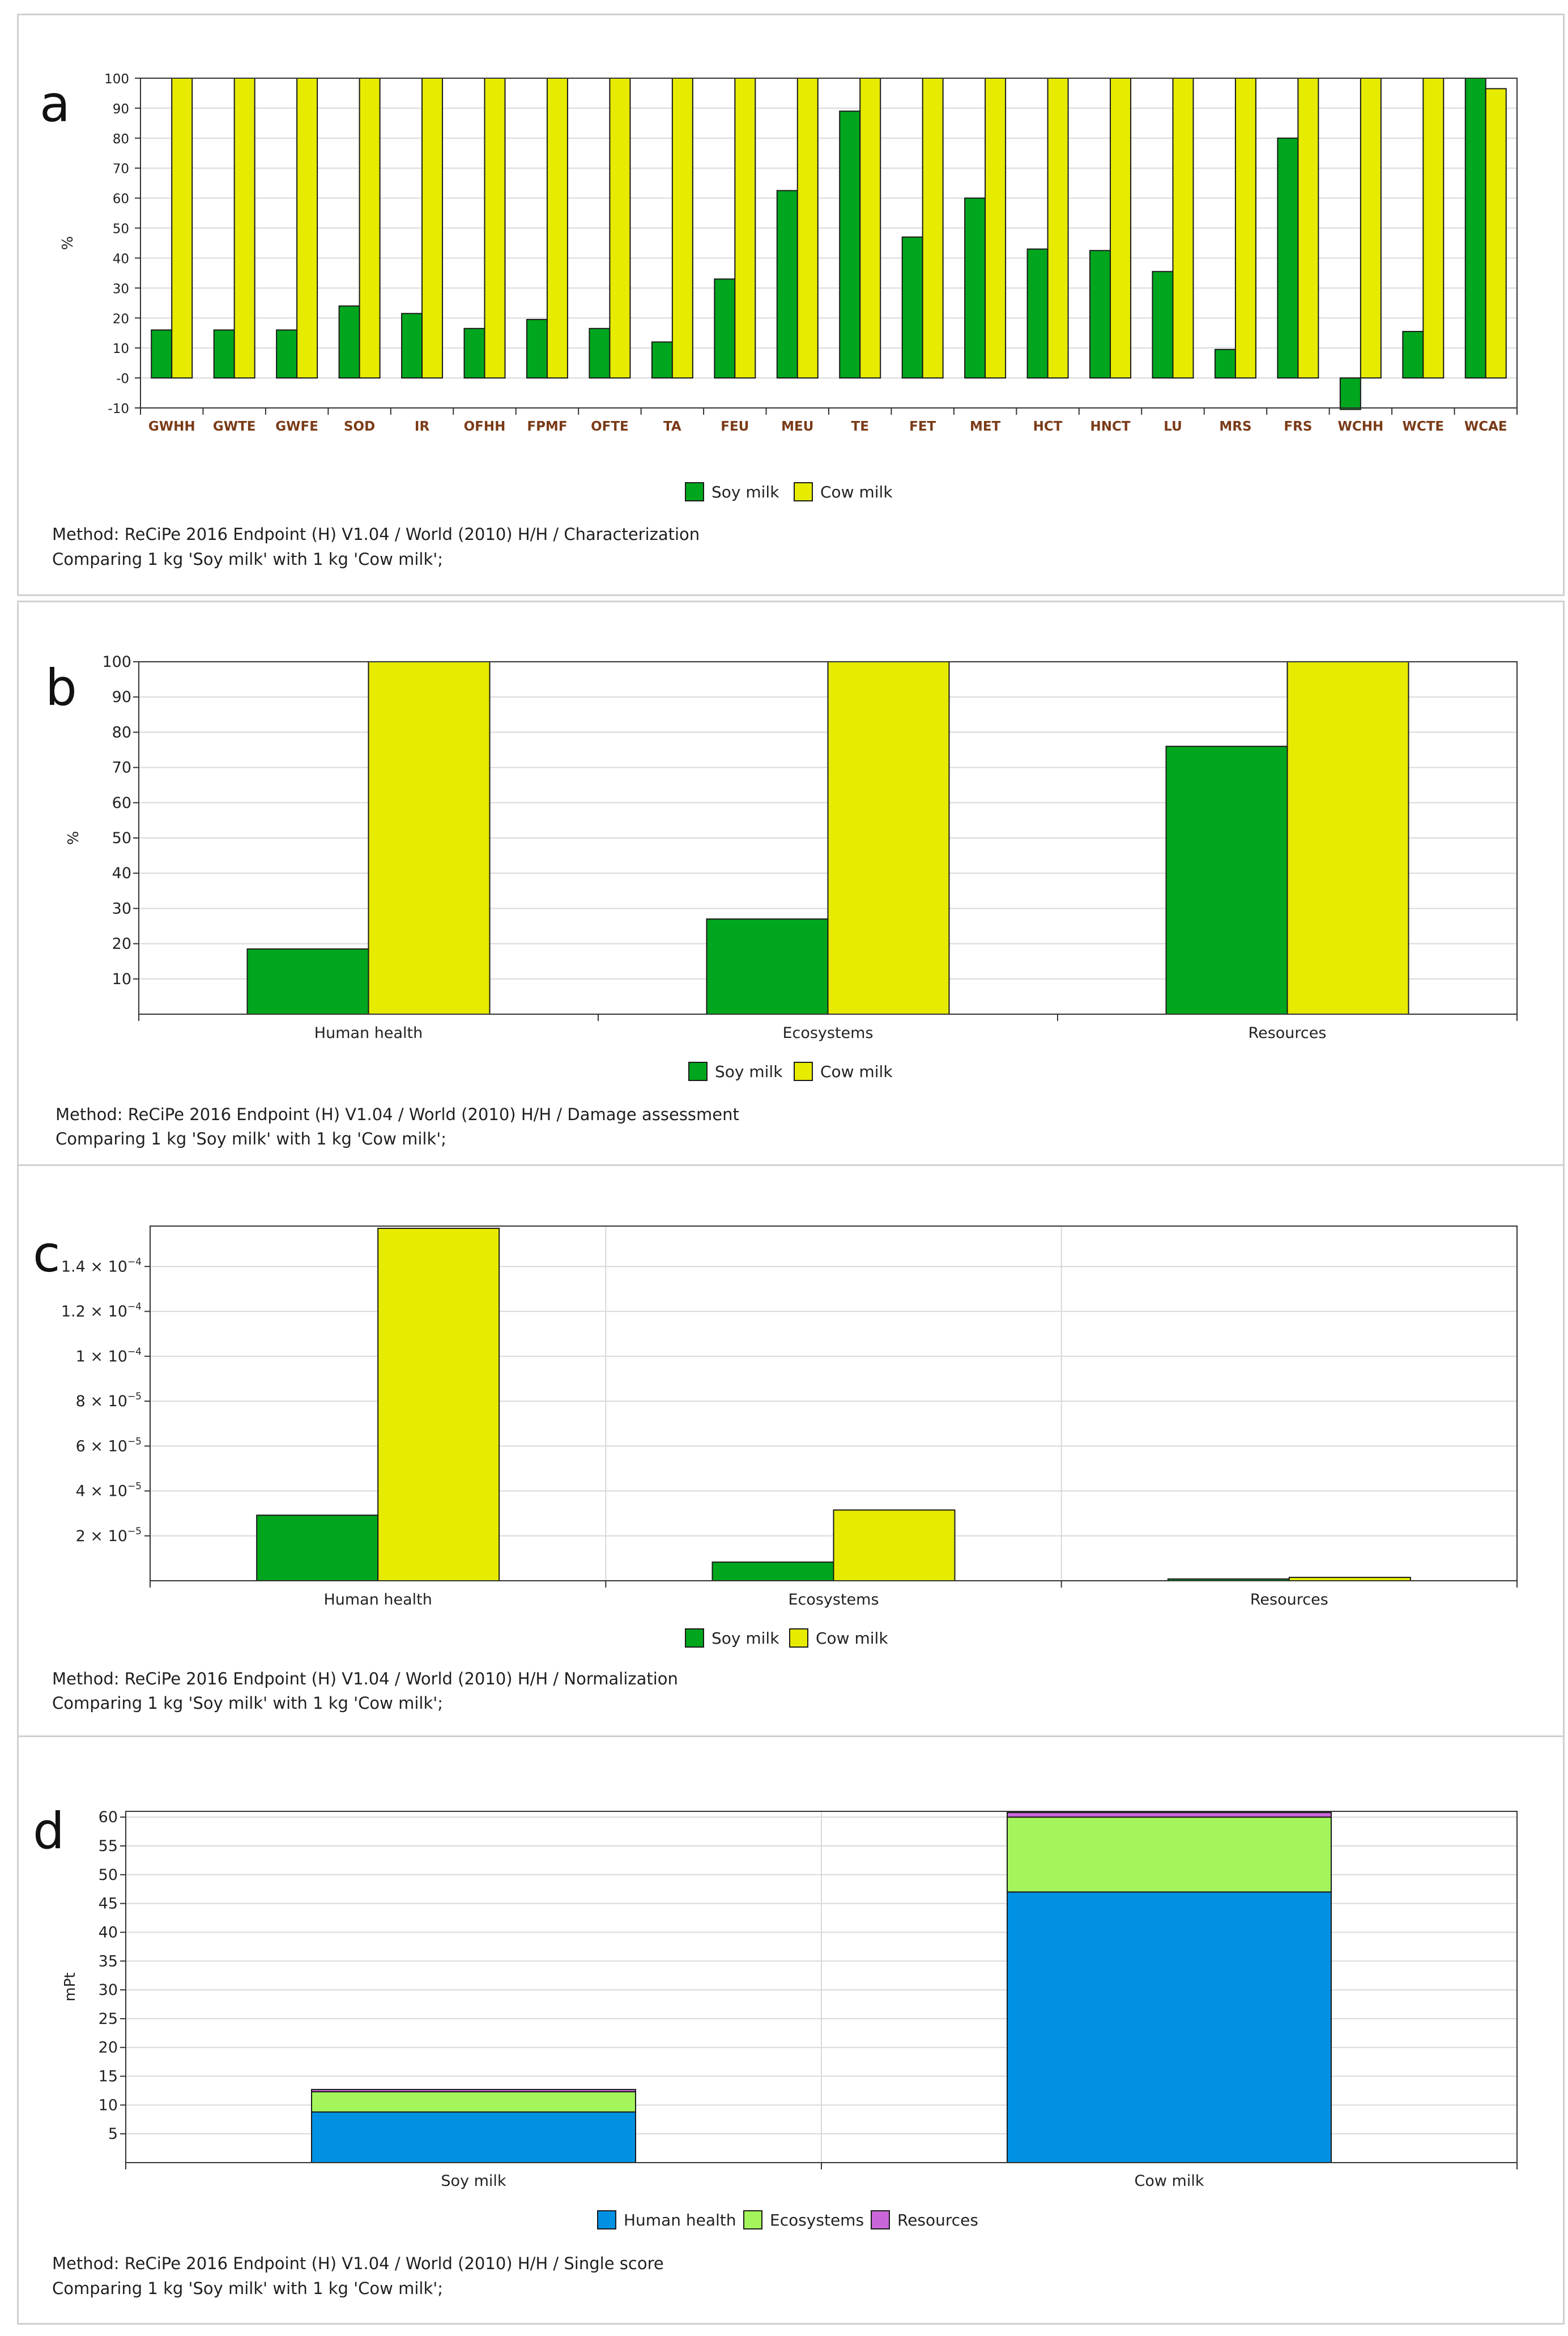  Describe the element at coordinates (71, 1986) in the screenshot. I see `chart-d-ylabel: mPt` at that location.